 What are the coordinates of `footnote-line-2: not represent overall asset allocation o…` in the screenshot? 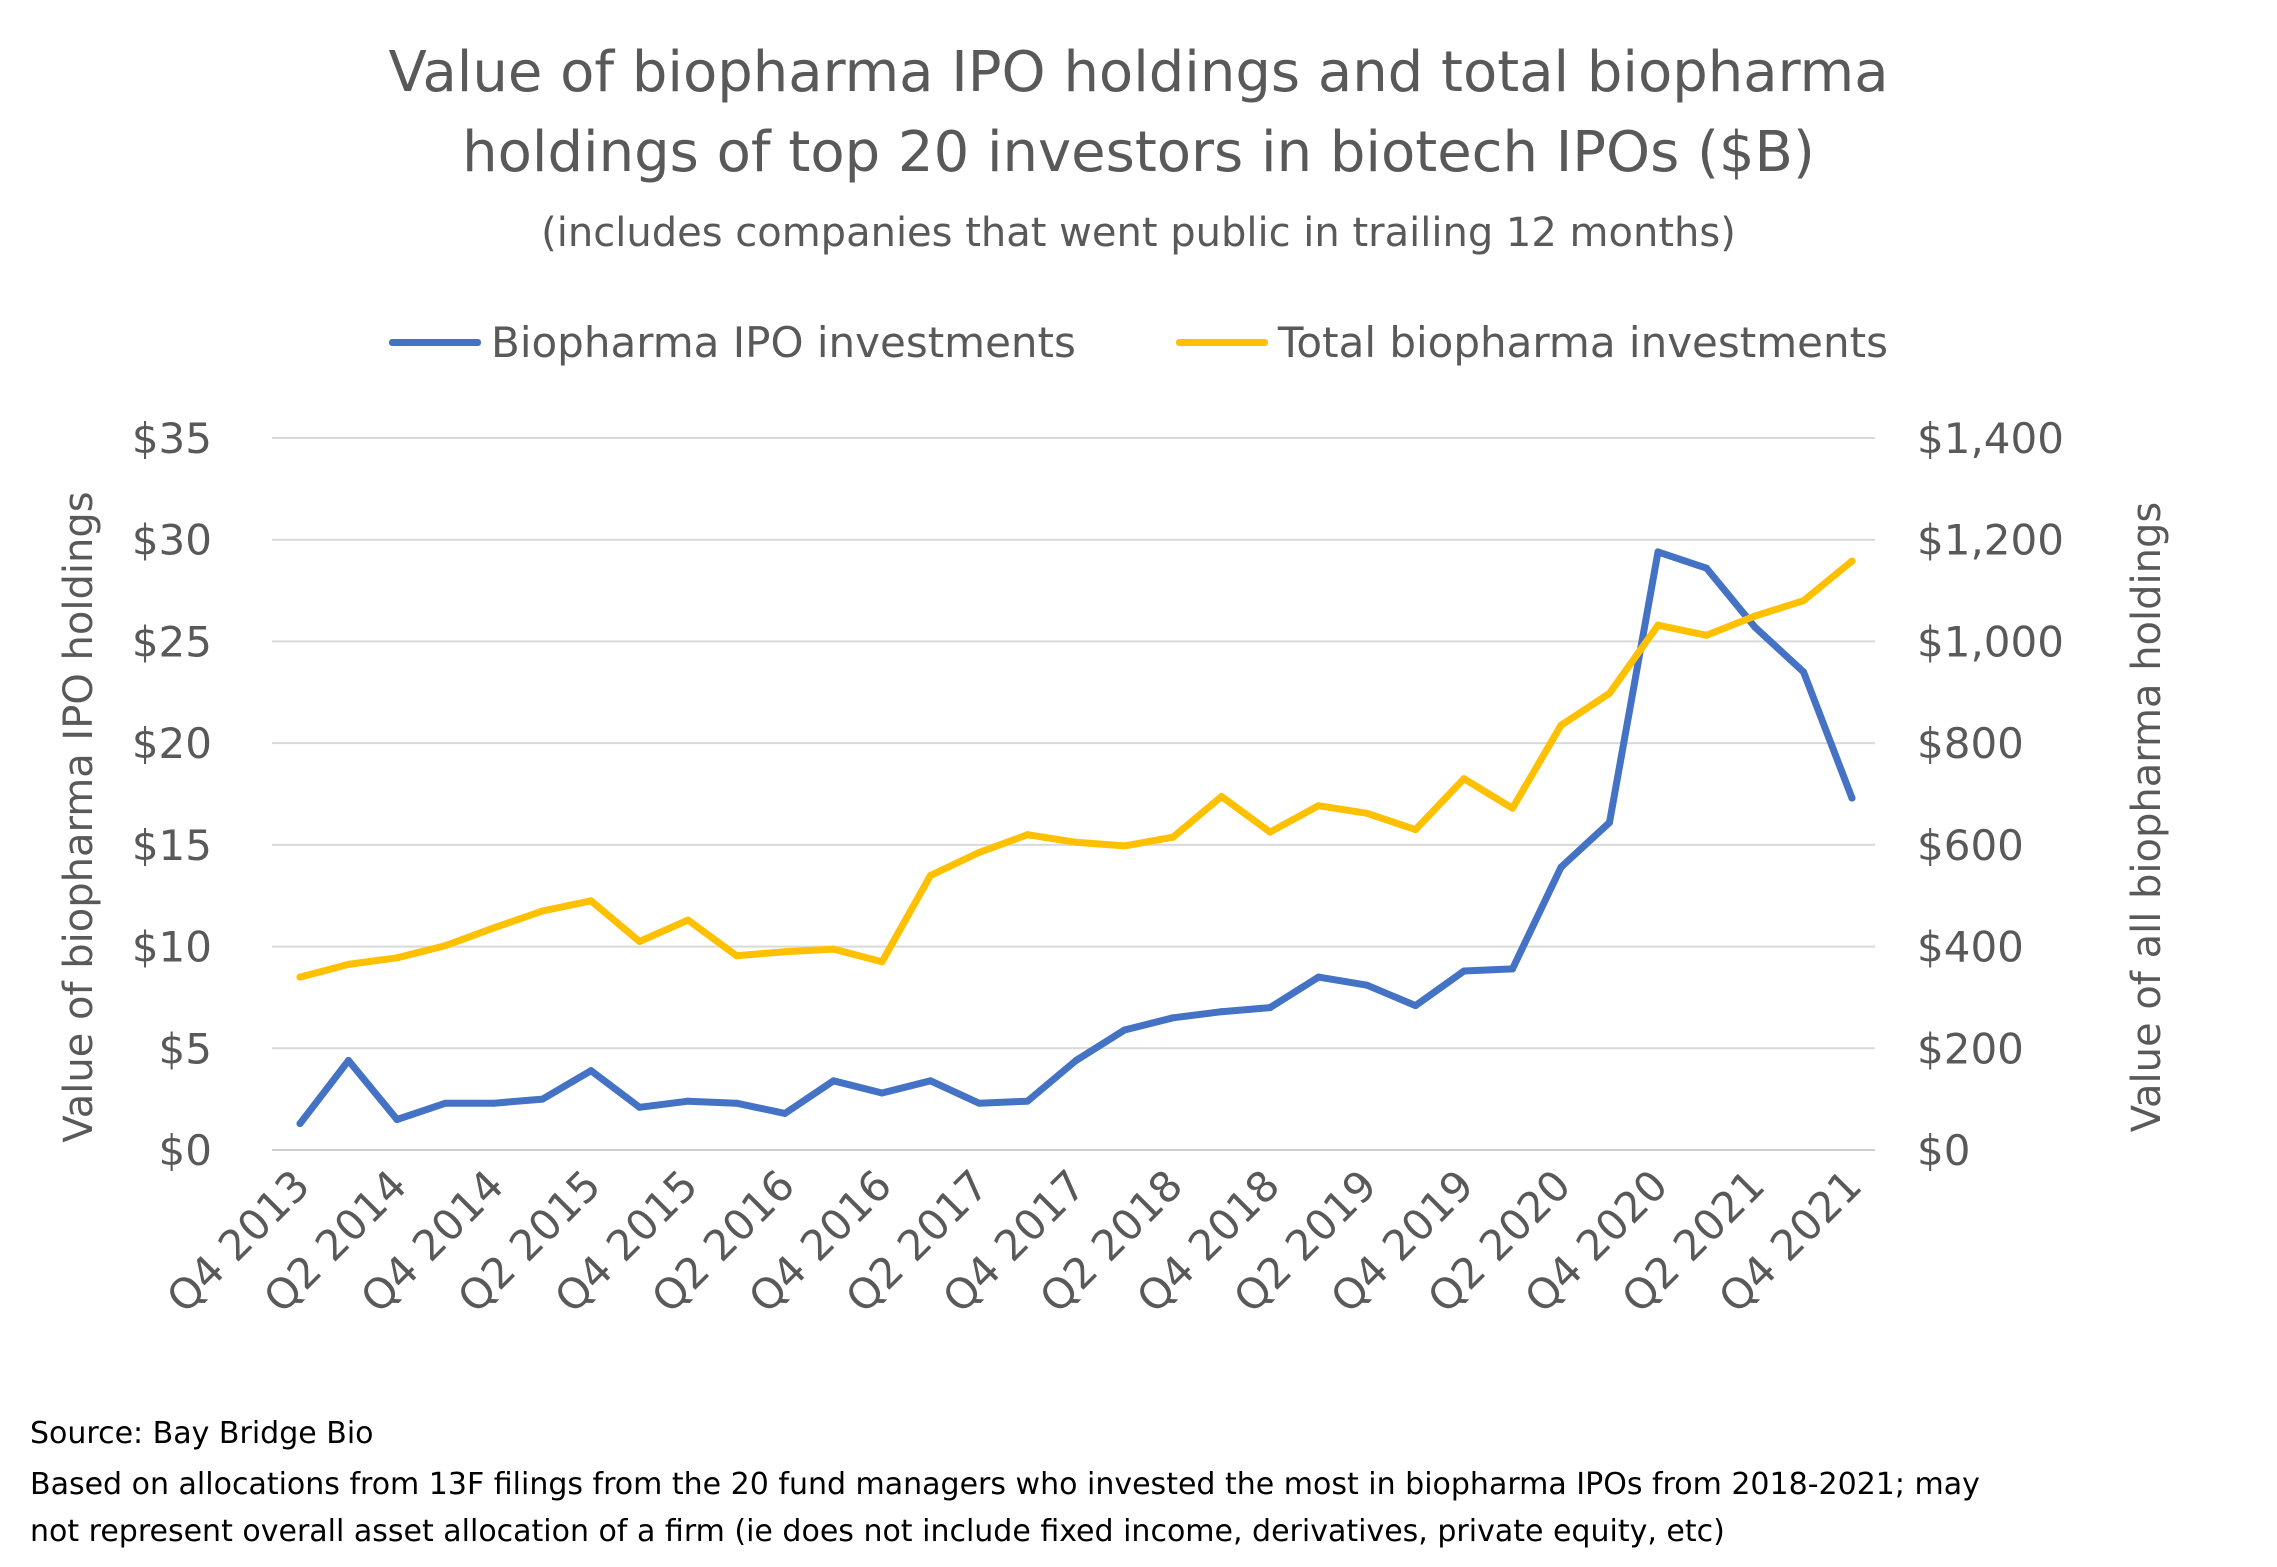 It's located at (877, 1531).